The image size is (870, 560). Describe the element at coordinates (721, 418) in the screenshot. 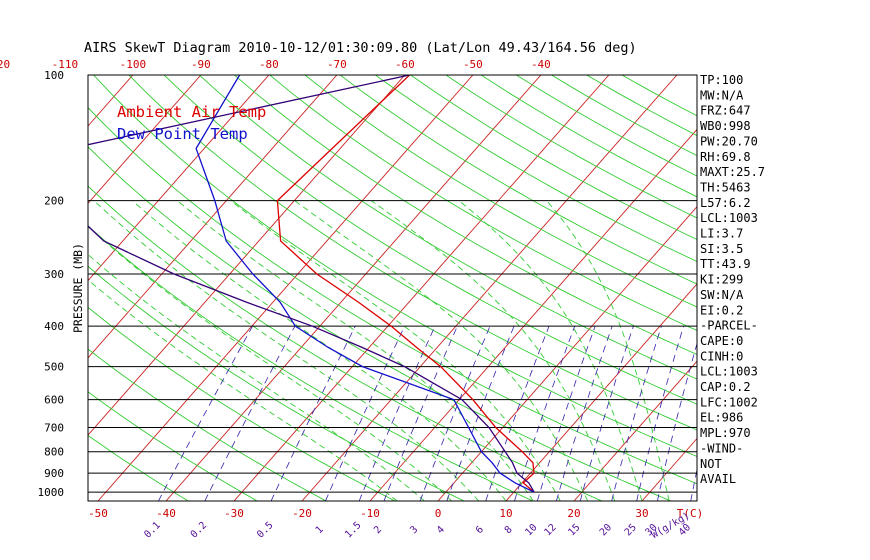

I see `index-item: EL:986` at that location.